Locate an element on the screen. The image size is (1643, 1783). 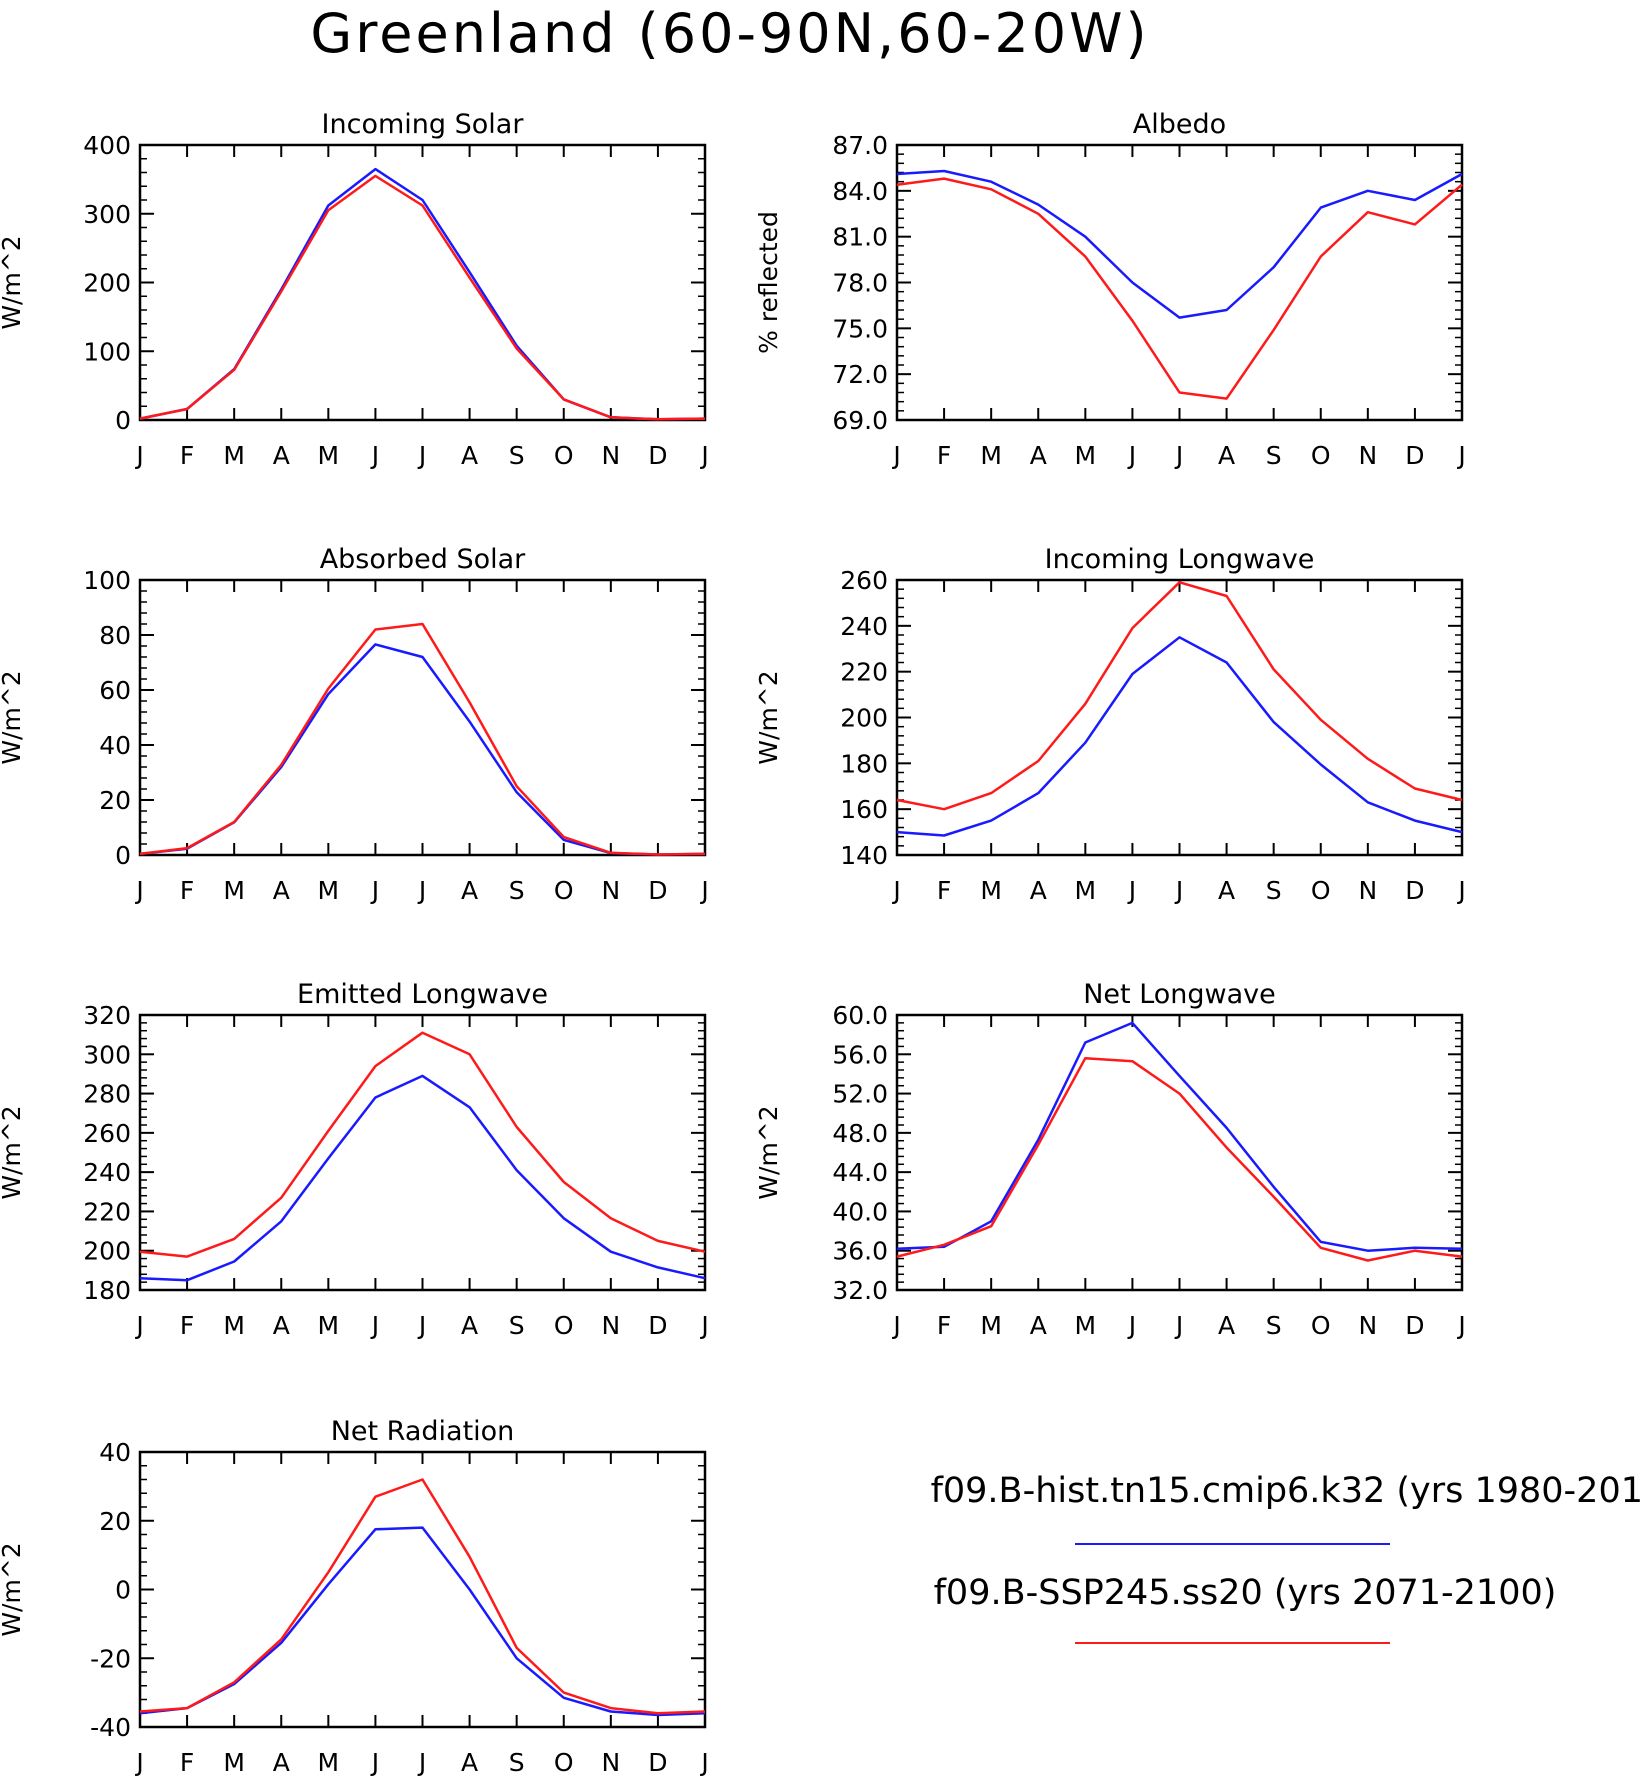
albedo-ytick-label: 75.0 is located at coordinates (860, 328).